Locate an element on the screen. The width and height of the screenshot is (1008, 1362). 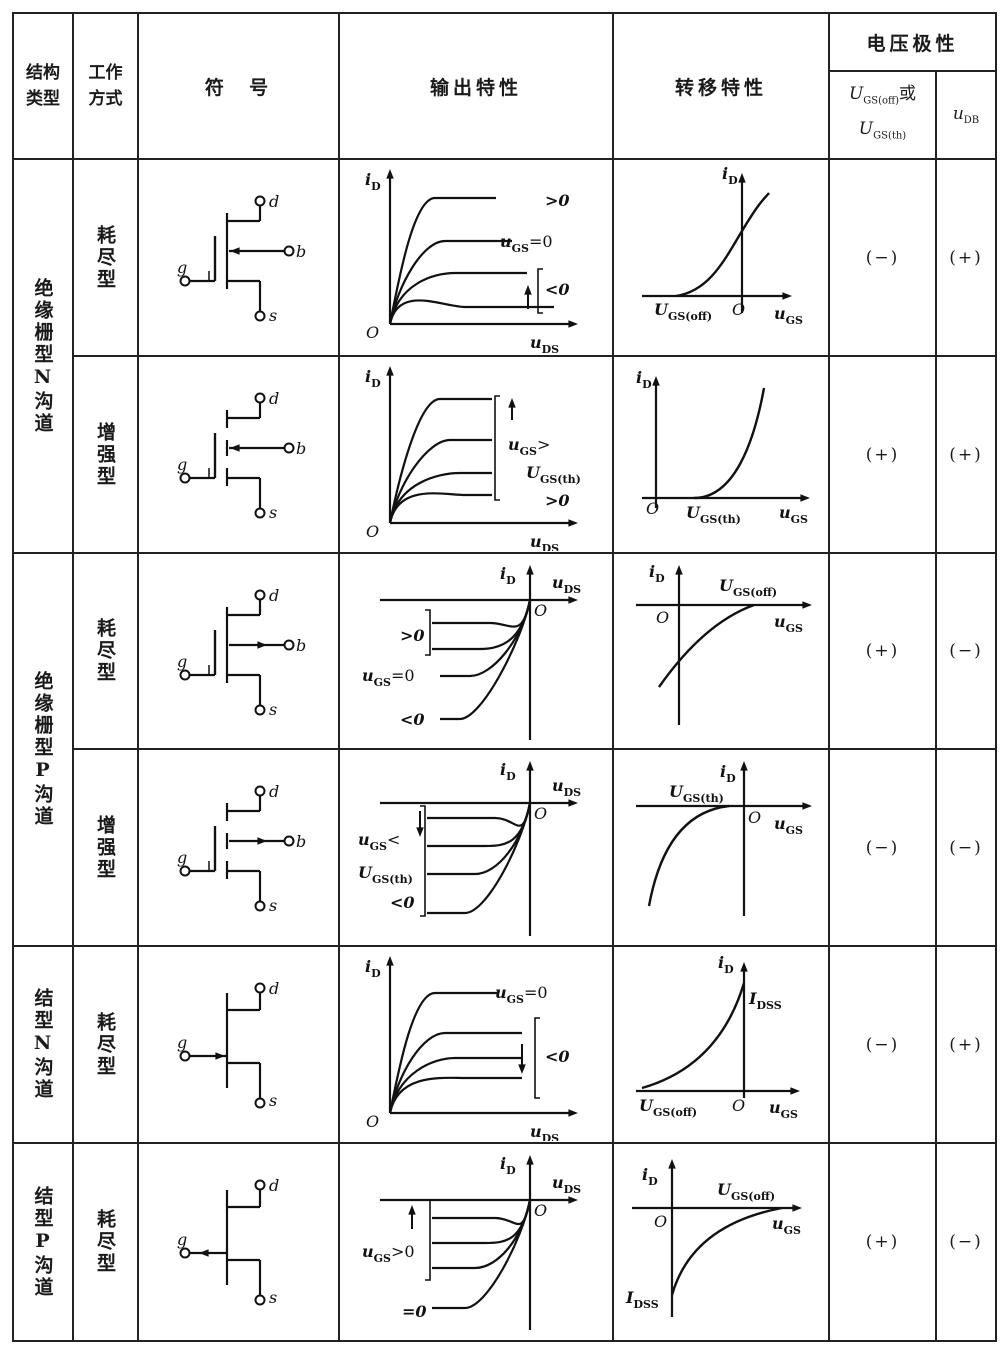
header-mode-label: 工作方式 is located at coordinates (105, 86).